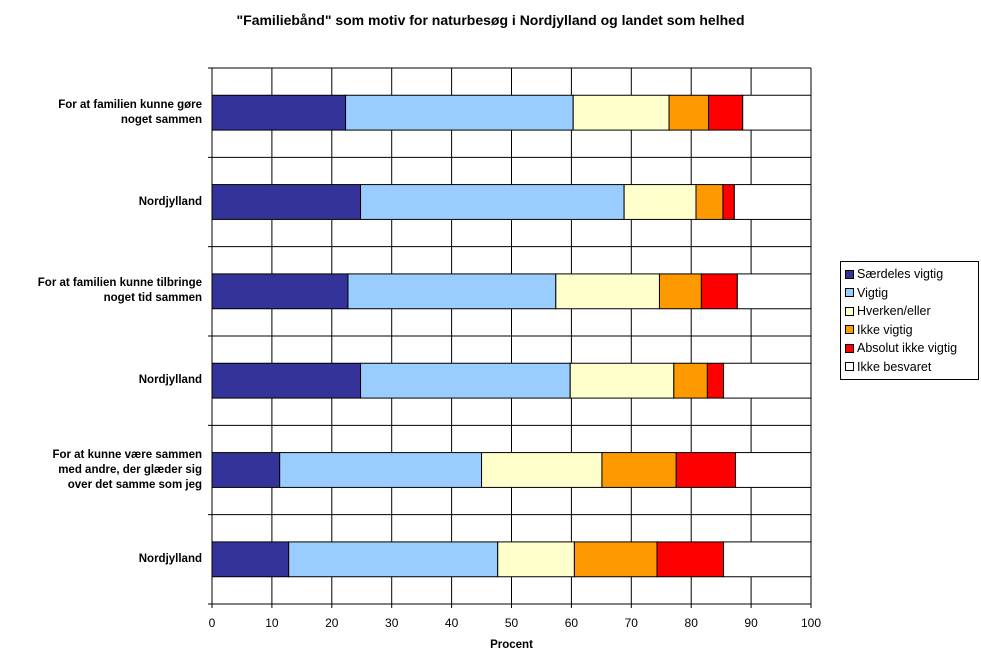  What do you see at coordinates (392, 623) in the screenshot?
I see `x-tick-label: 30` at bounding box center [392, 623].